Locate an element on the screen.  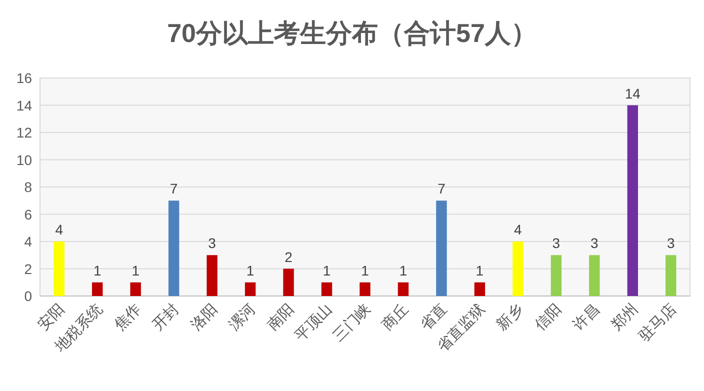
data-label: 2 is located at coordinates (288, 256).